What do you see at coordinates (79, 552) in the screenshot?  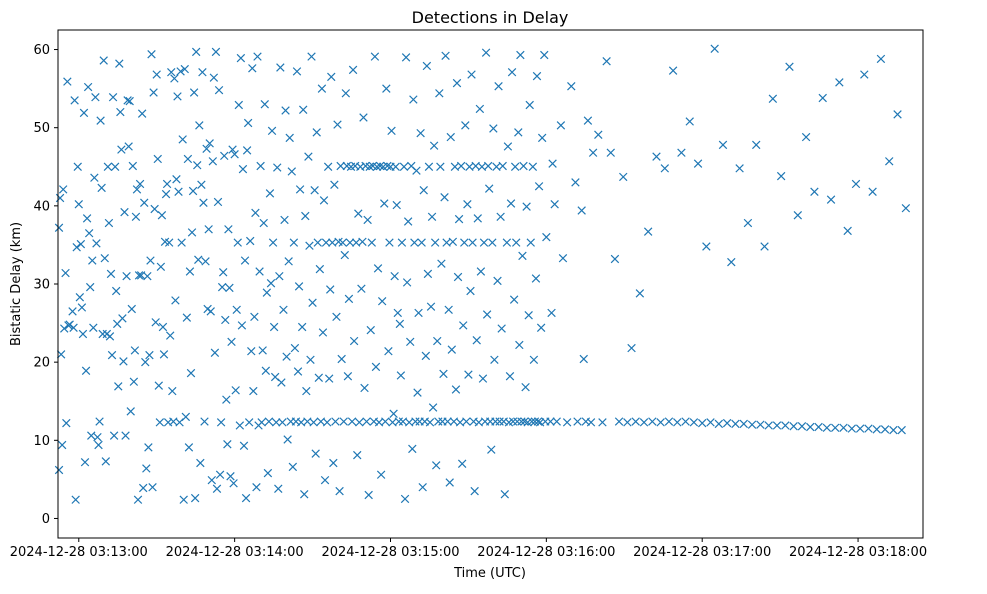 I see `x-tick-label: 2024-12-28 03:13:00` at bounding box center [79, 552].